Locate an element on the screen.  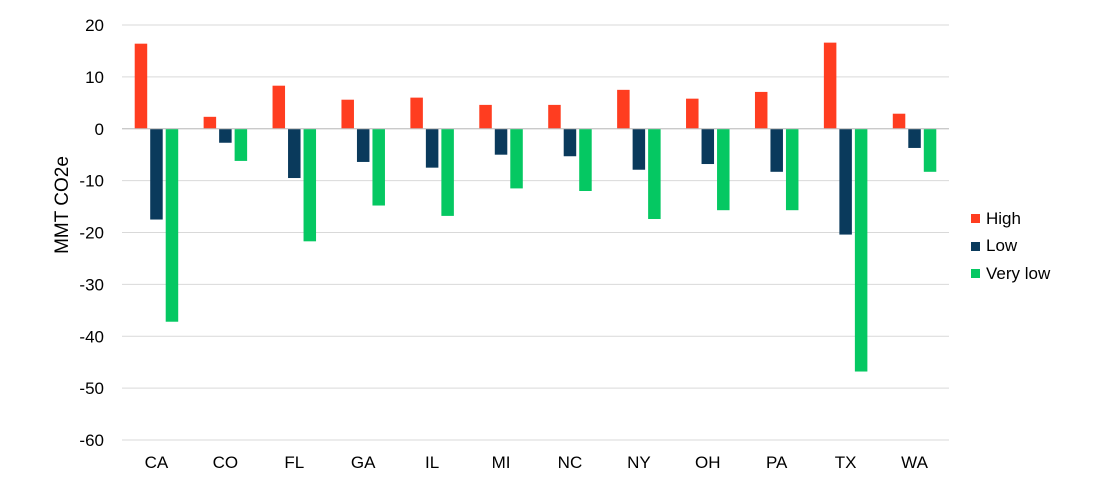
bar-low-tx is located at coordinates (845, 181).